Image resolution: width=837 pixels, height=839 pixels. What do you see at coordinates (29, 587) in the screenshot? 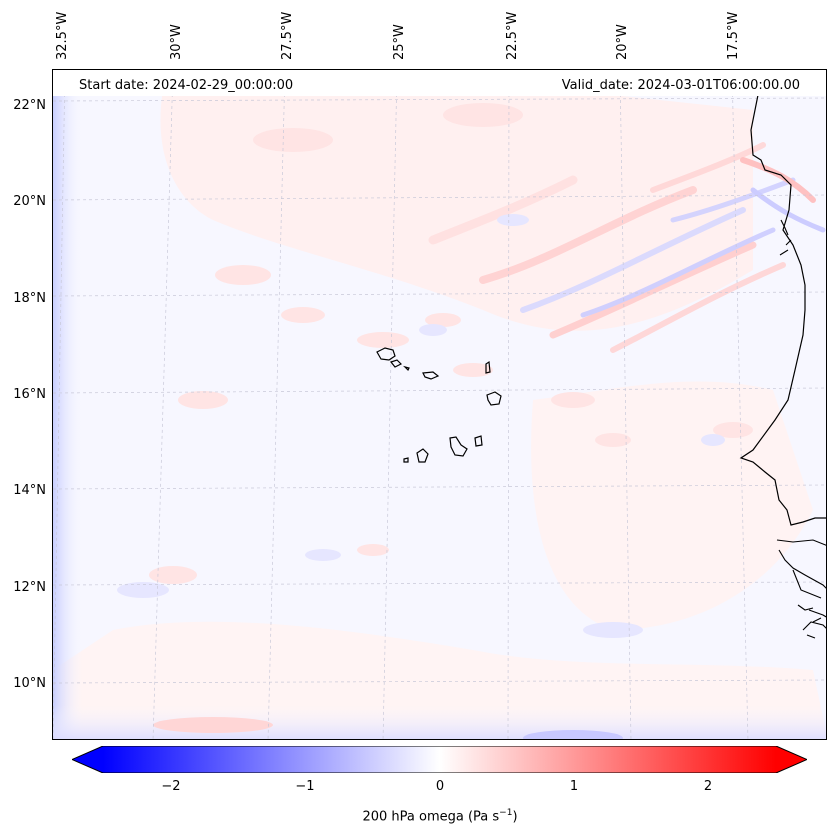
I see `lat-label-12n: 12°N` at bounding box center [29, 587].